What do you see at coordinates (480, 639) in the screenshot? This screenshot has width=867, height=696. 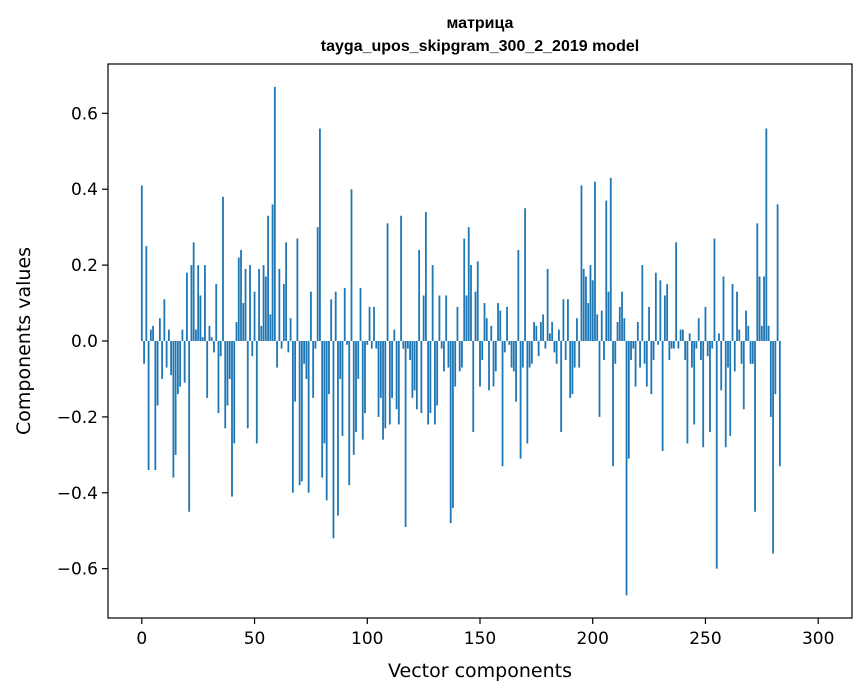 I see `x-tick-label: 150` at bounding box center [480, 639].